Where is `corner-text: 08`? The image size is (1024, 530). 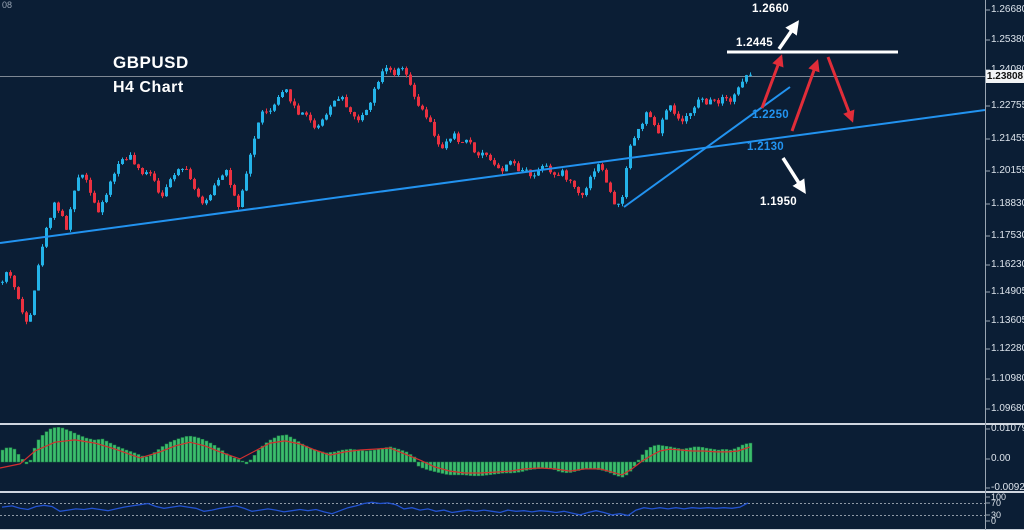
corner-text: 08 is located at coordinates (7, 5).